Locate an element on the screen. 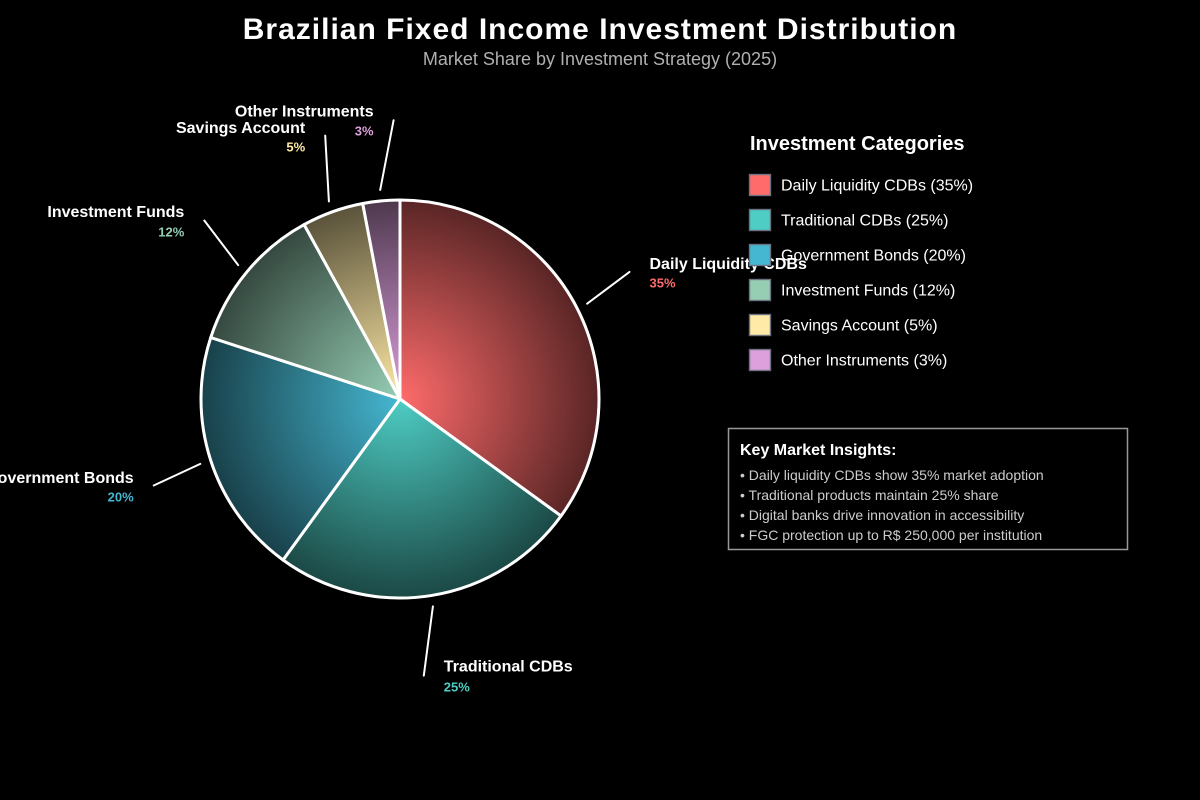 The image size is (1200, 800). svg-text: Other Instruments (3%) is located at coordinates (864, 361).